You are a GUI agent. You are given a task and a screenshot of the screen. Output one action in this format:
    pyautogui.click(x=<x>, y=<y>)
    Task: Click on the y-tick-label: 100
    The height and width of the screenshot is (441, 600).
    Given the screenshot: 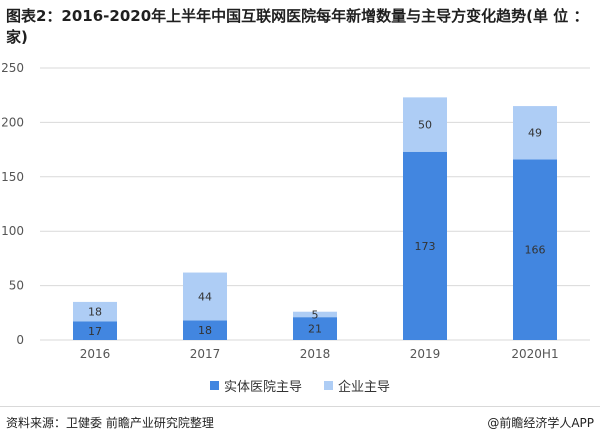 What is the action you would take?
    pyautogui.click(x=12, y=231)
    